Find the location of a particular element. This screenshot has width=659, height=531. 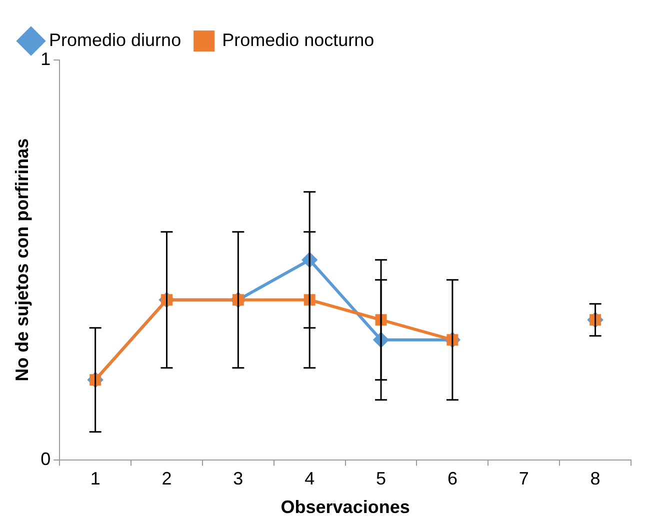

x-tick-label: 5 is located at coordinates (381, 478).